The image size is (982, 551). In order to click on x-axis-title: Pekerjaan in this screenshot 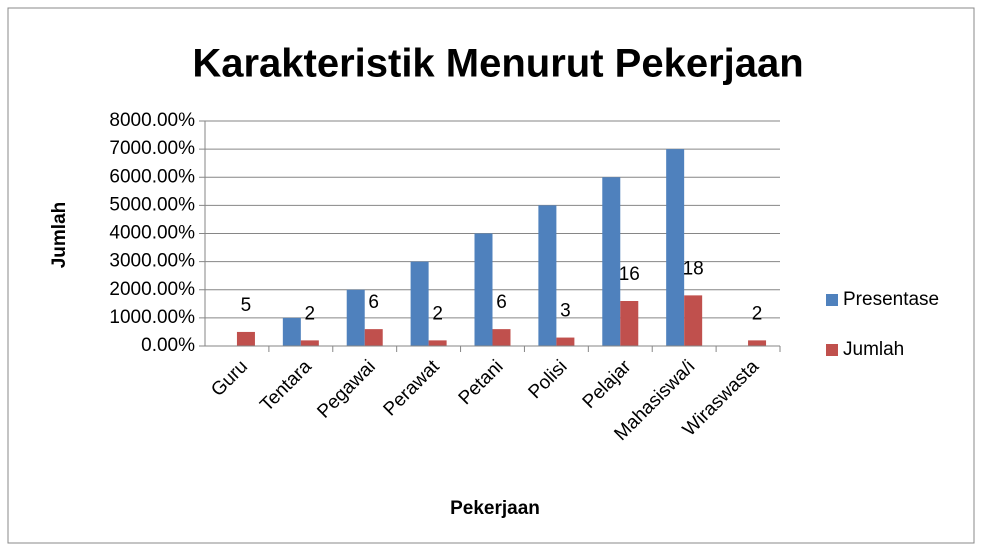, I will do `click(495, 508)`.